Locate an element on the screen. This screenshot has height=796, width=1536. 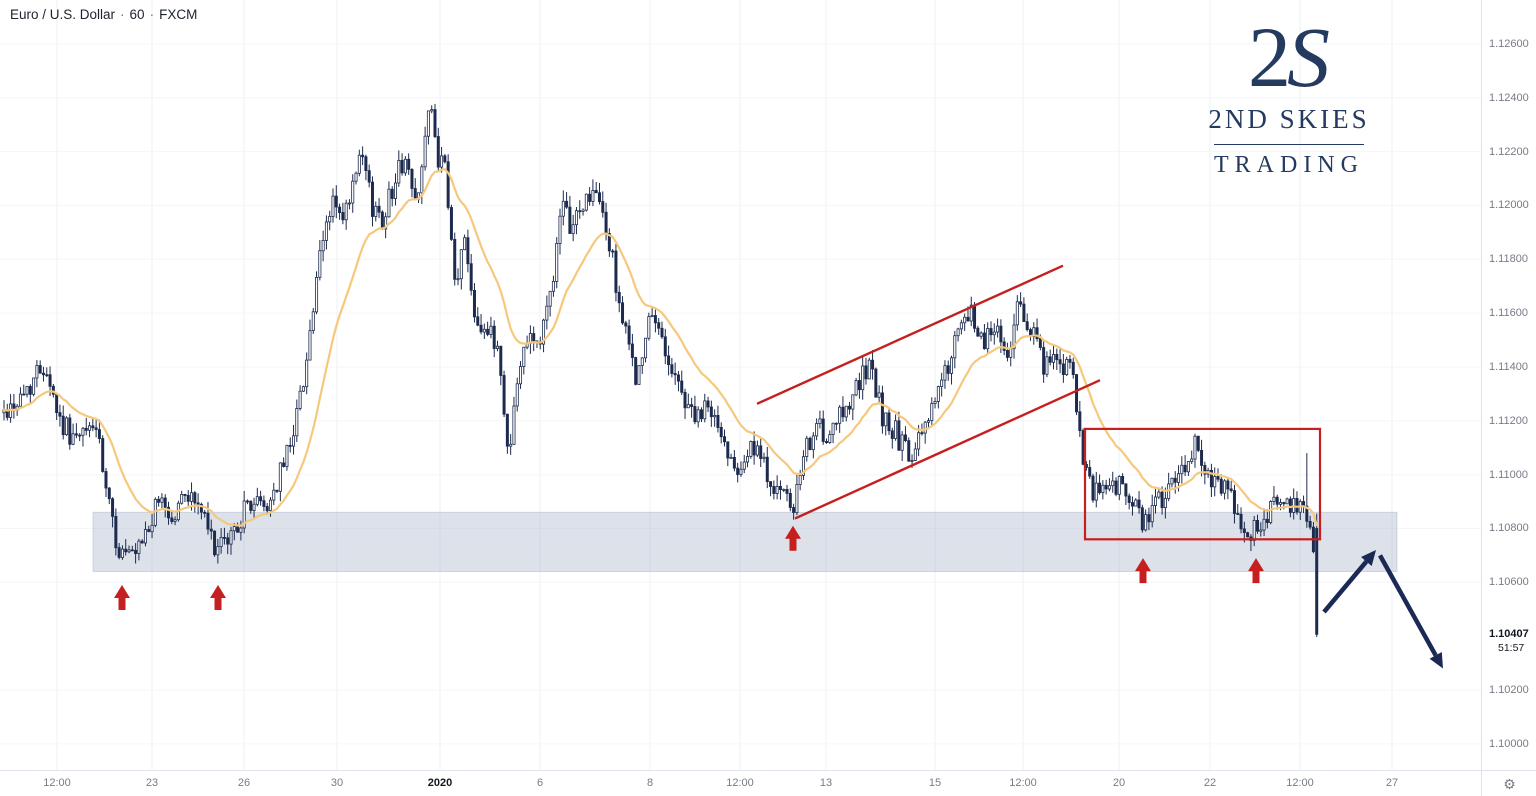
symbol-name: Euro / U.S. Dollar is located at coordinates (63, 14).